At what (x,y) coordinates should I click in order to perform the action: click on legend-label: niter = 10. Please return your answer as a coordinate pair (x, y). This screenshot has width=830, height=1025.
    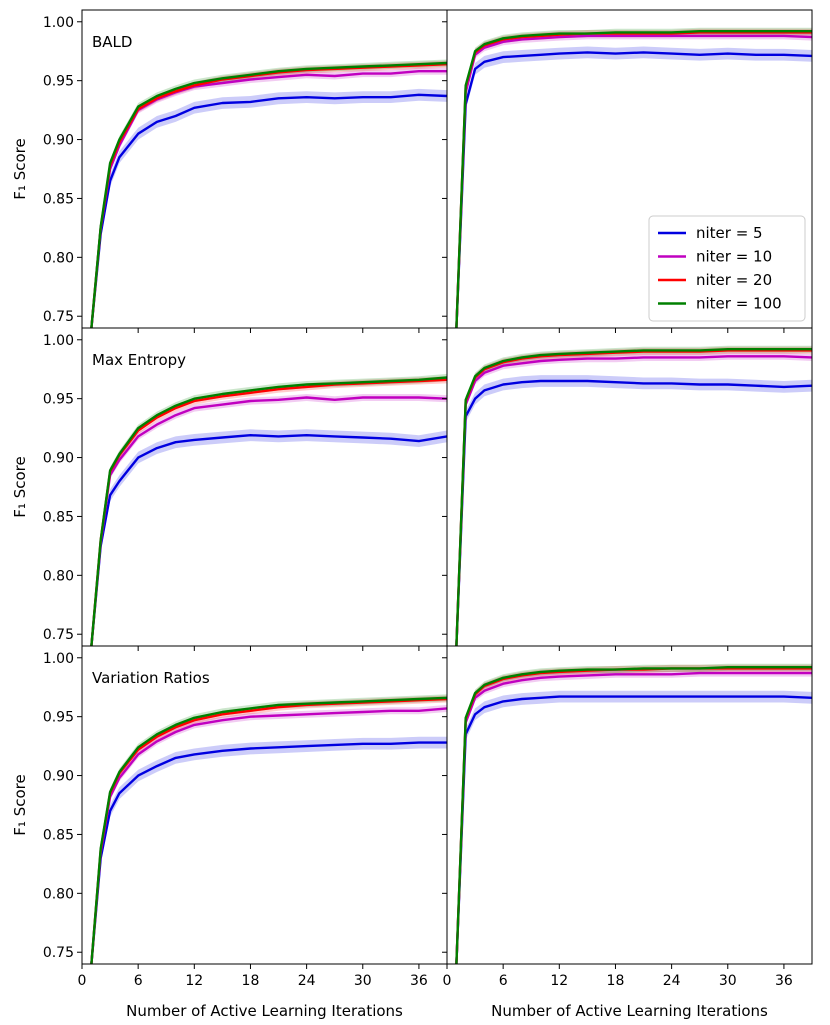
    Looking at the image, I should click on (734, 257).